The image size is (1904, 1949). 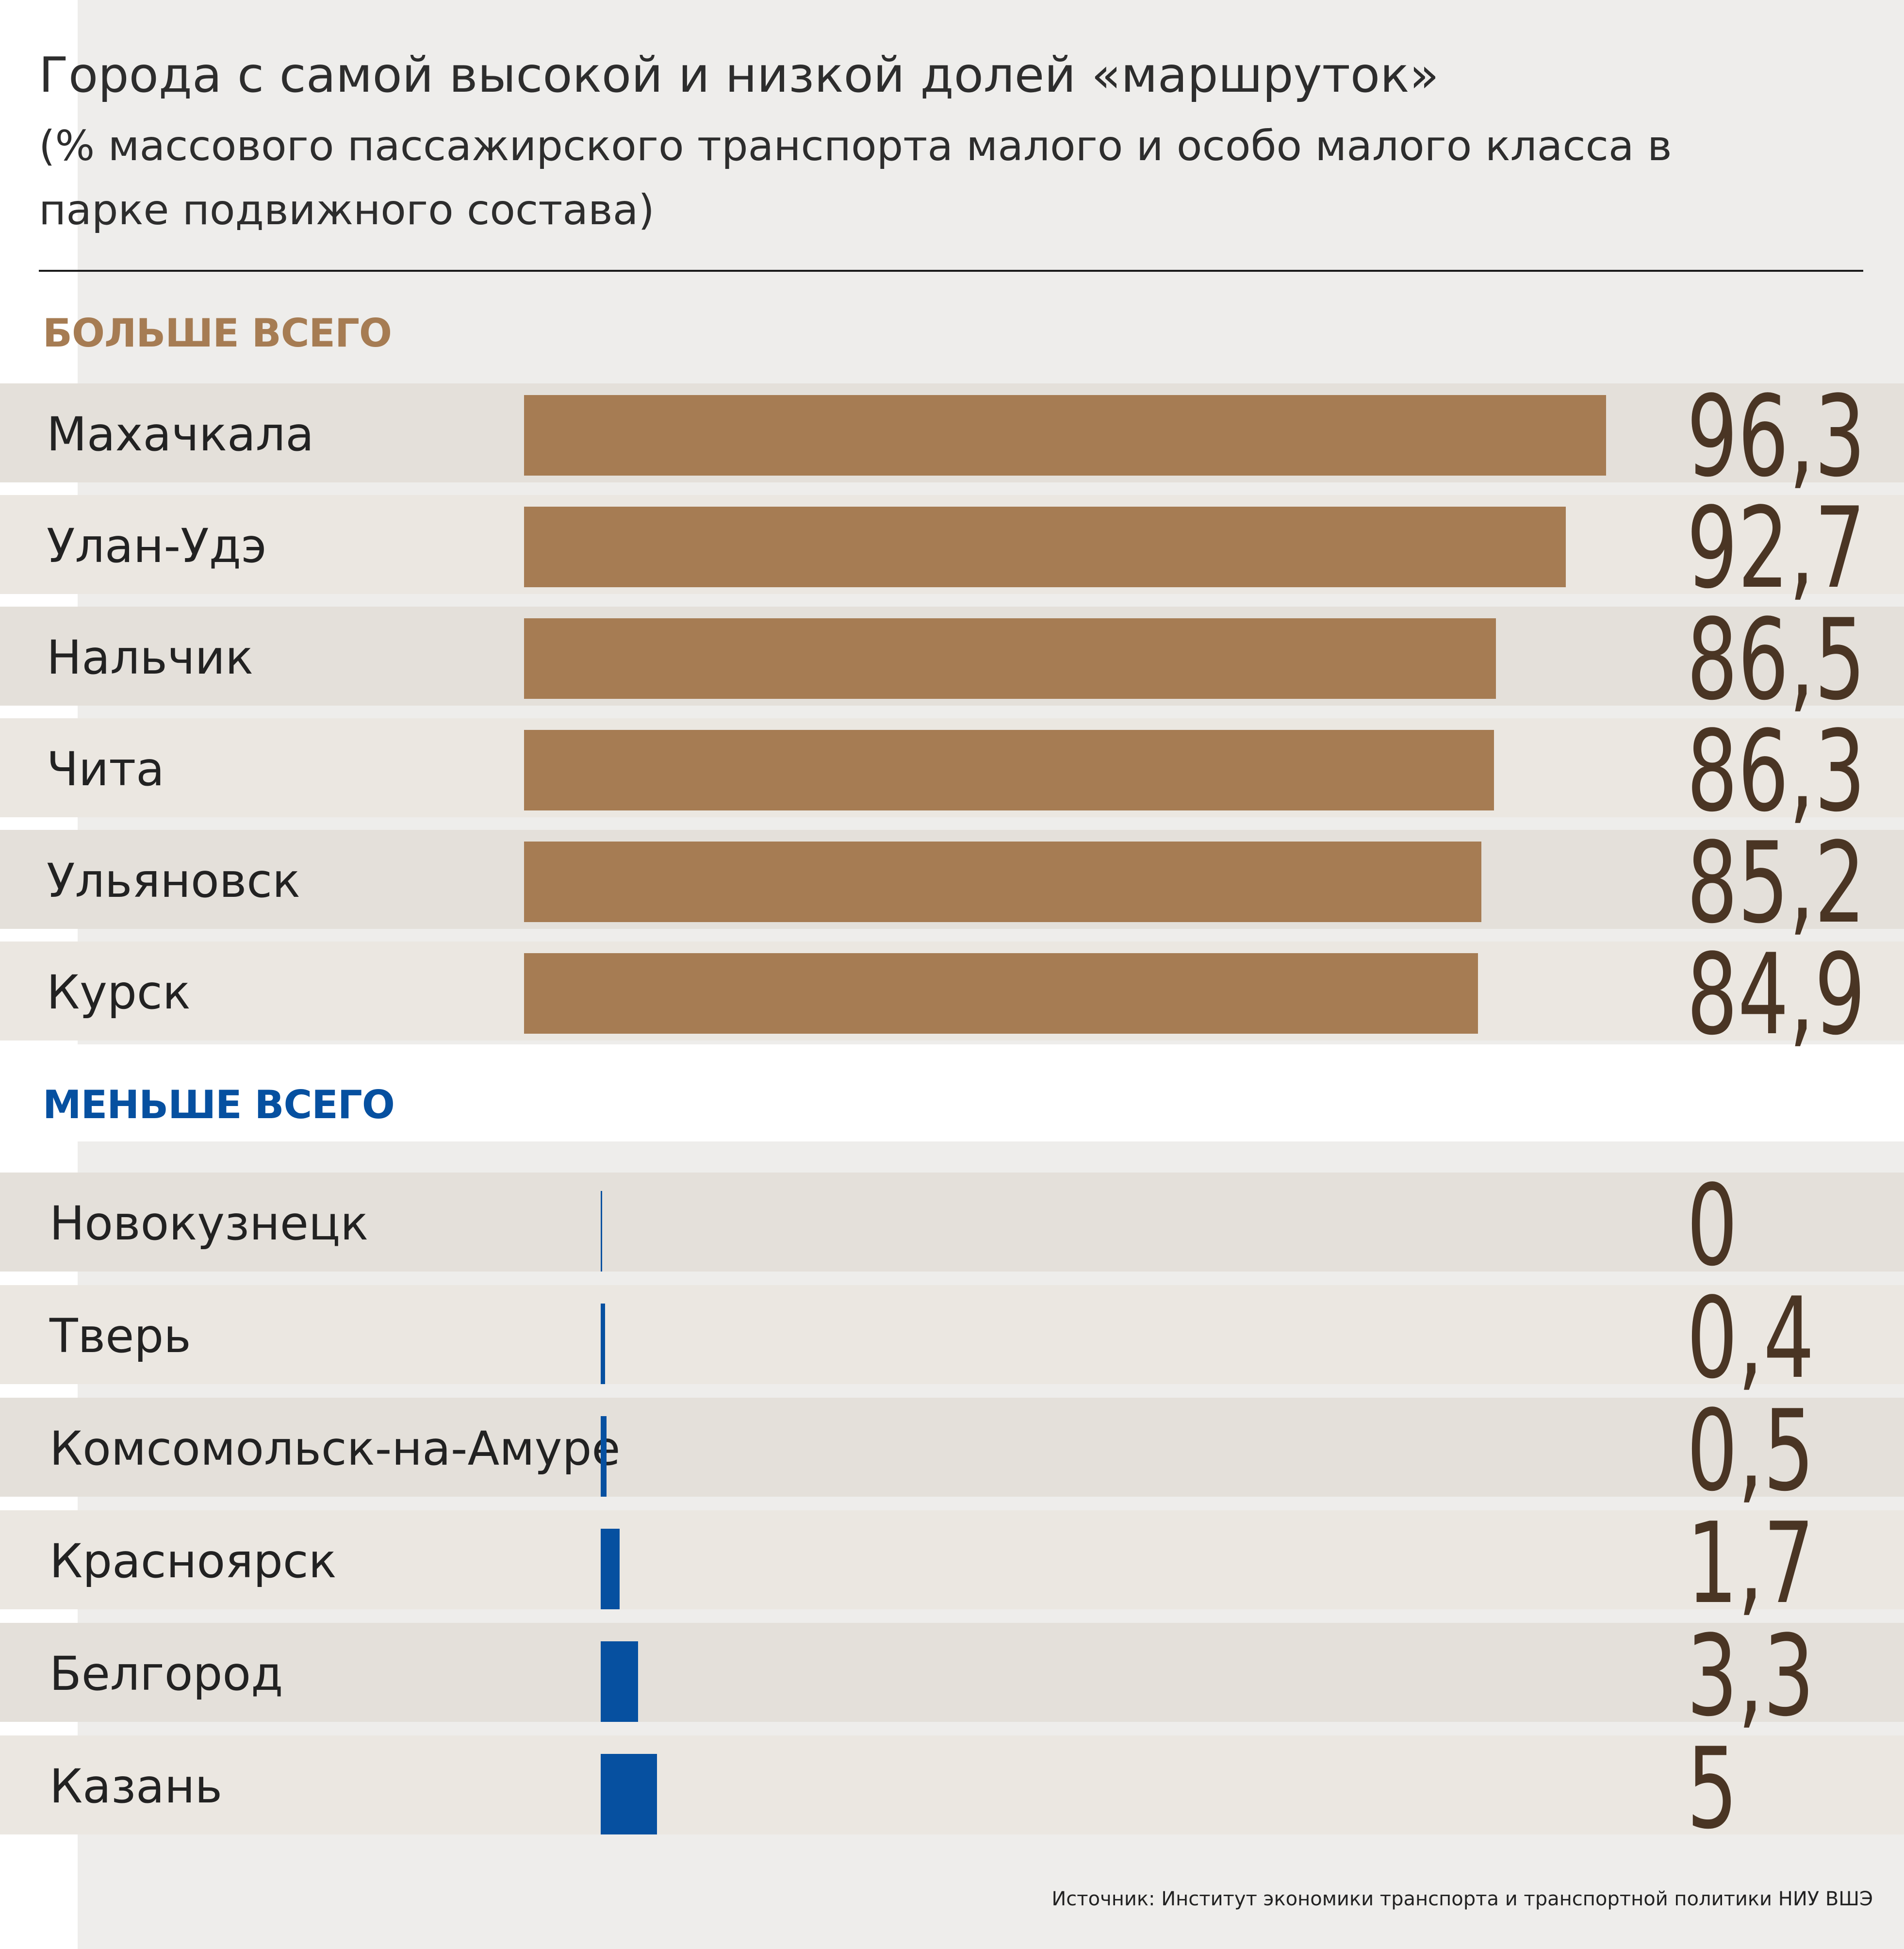 I want to click on category-label: Комсомольск-на-Амуре, so click(x=335, y=1449).